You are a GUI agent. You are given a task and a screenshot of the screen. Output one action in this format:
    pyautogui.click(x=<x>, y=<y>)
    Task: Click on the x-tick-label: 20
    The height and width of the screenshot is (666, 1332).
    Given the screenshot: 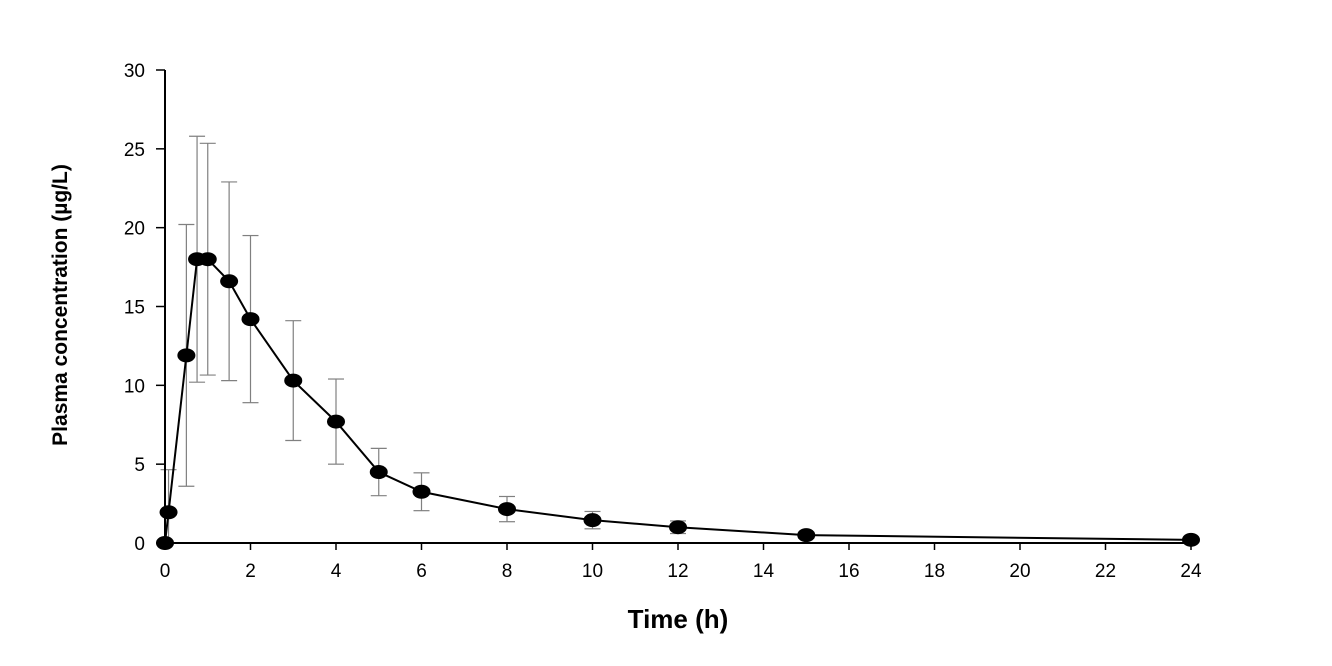 What is the action you would take?
    pyautogui.click(x=1019, y=571)
    